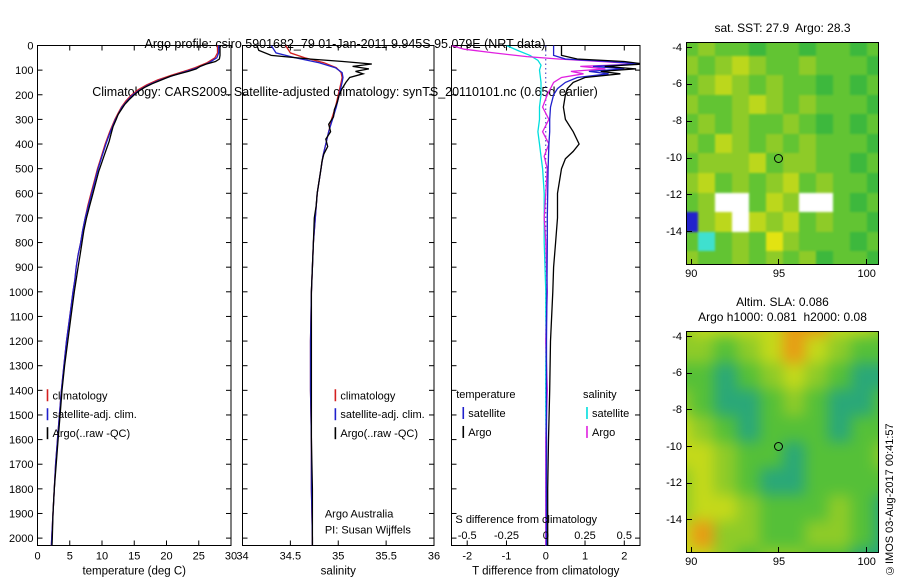 Image resolution: width=900 pixels, height=580 pixels. I want to click on sst-map-area, so click(782, 153).